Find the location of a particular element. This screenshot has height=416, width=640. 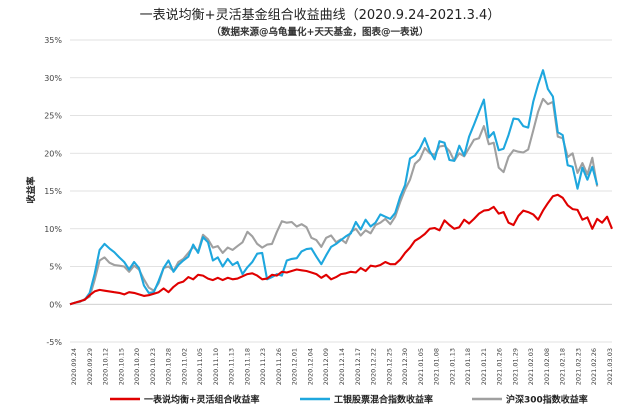

y-tick-label: 10% is located at coordinates (53, 229).